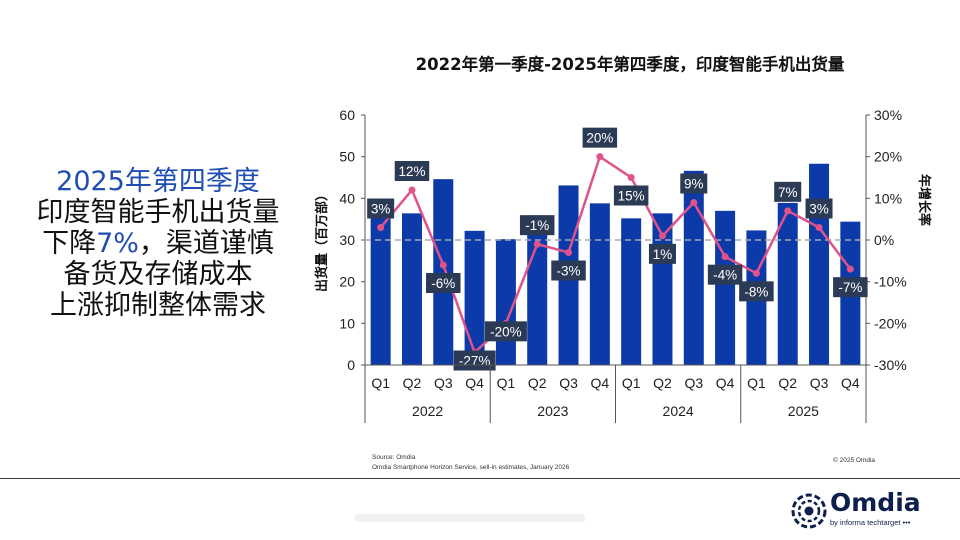  I want to click on y-tick-label: 0, so click(351, 365).